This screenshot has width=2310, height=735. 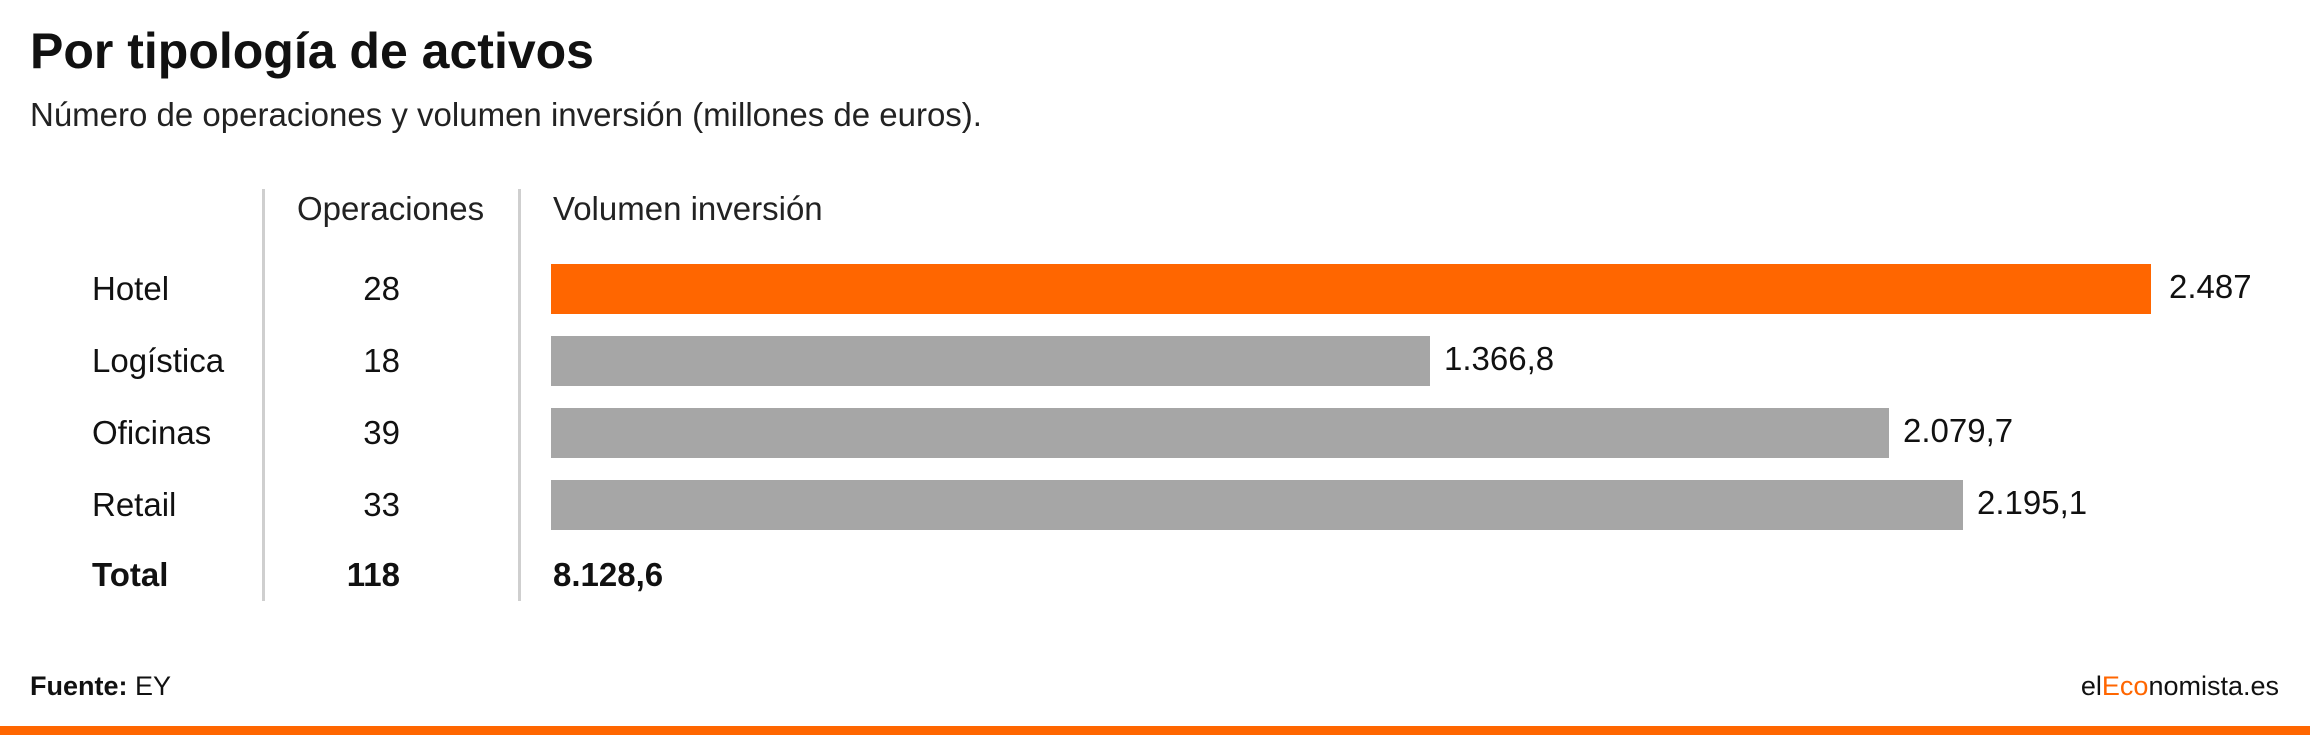 I want to click on source-note: Fuente: EY, so click(x=100, y=686).